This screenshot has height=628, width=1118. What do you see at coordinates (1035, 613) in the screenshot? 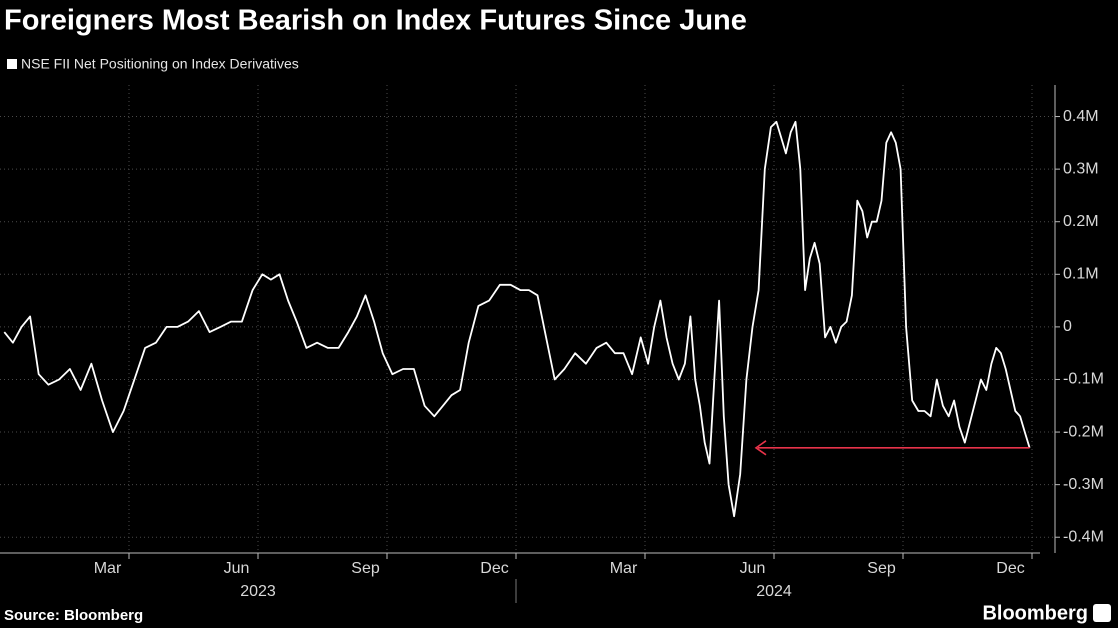
I see `brand: Bloomberg` at bounding box center [1035, 613].